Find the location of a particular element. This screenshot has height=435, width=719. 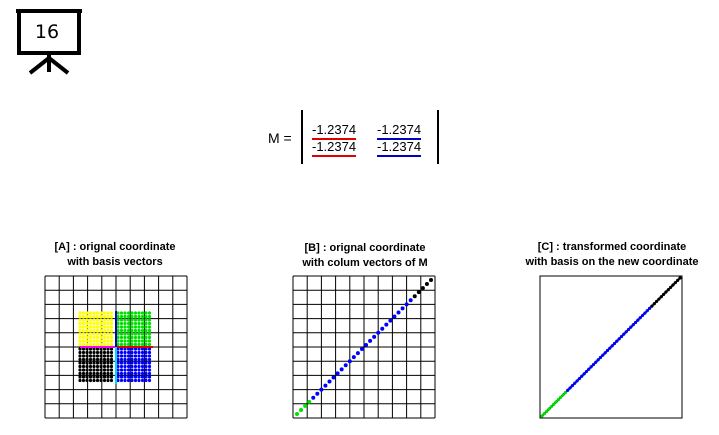

plot-b-column-vectors is located at coordinates (364, 347).